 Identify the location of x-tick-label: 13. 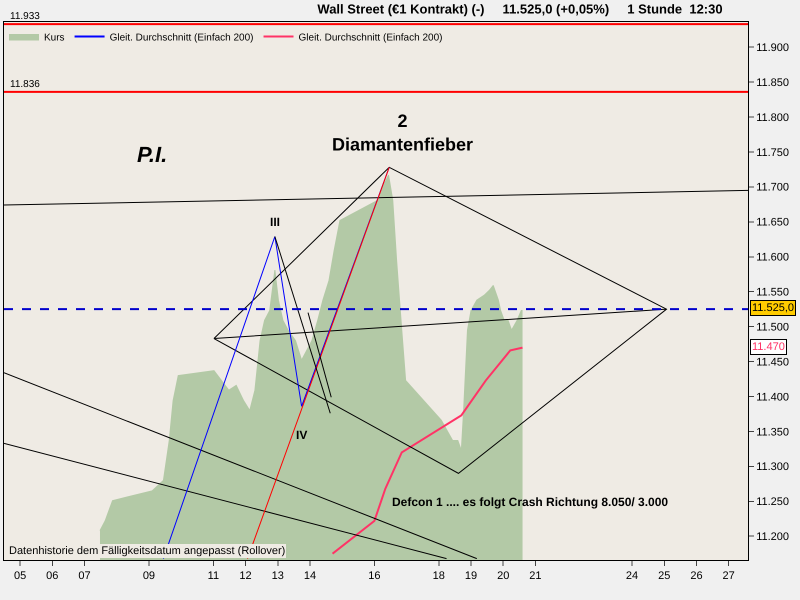
(278, 576).